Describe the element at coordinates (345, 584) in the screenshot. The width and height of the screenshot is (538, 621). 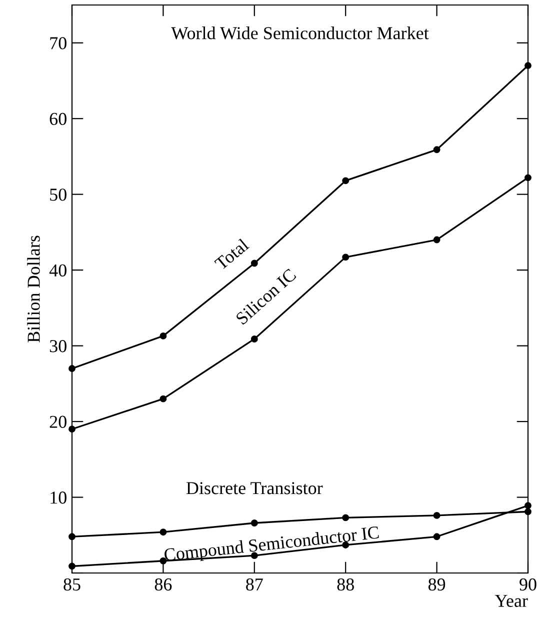
I see `x-tick-label: 88` at that location.